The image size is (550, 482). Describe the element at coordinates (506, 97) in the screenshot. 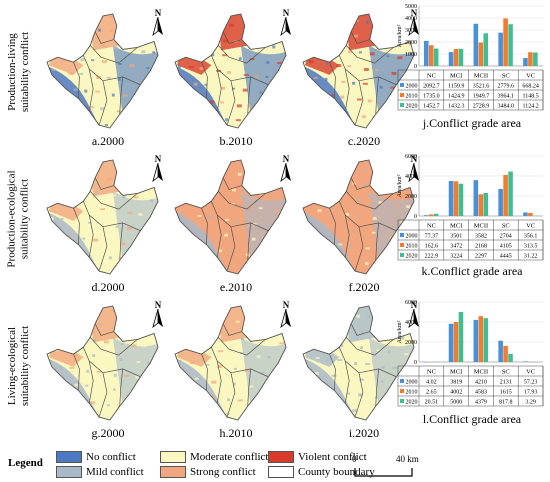

I see `data-label: 3964.1` at that location.